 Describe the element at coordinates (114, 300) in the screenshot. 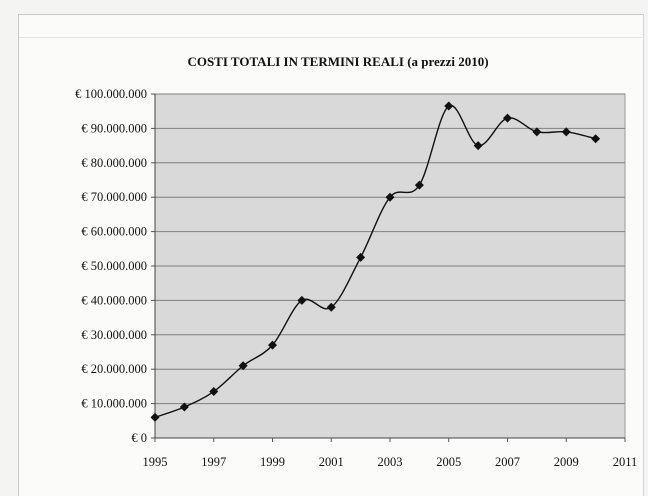

I see `y-tick-label: € 40.000.000` at that location.